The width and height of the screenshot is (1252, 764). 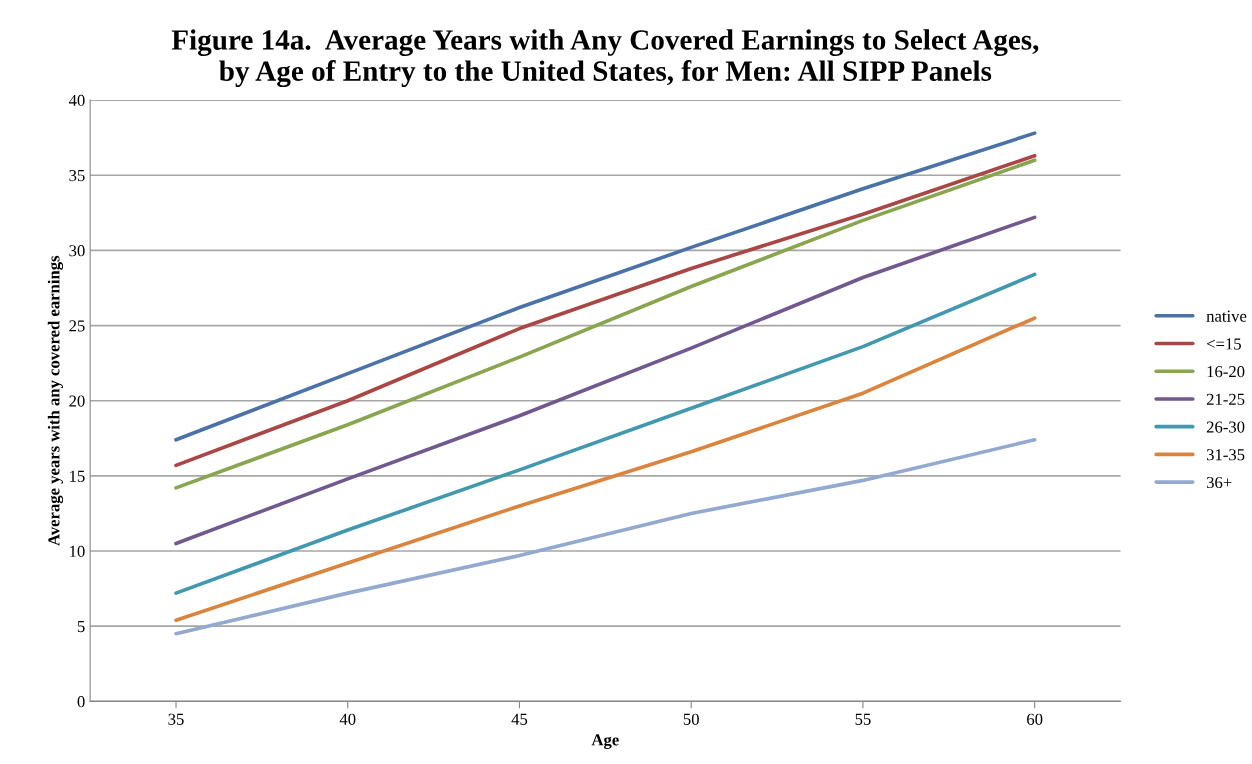 What do you see at coordinates (1226, 316) in the screenshot?
I see `legend-label: native` at bounding box center [1226, 316].